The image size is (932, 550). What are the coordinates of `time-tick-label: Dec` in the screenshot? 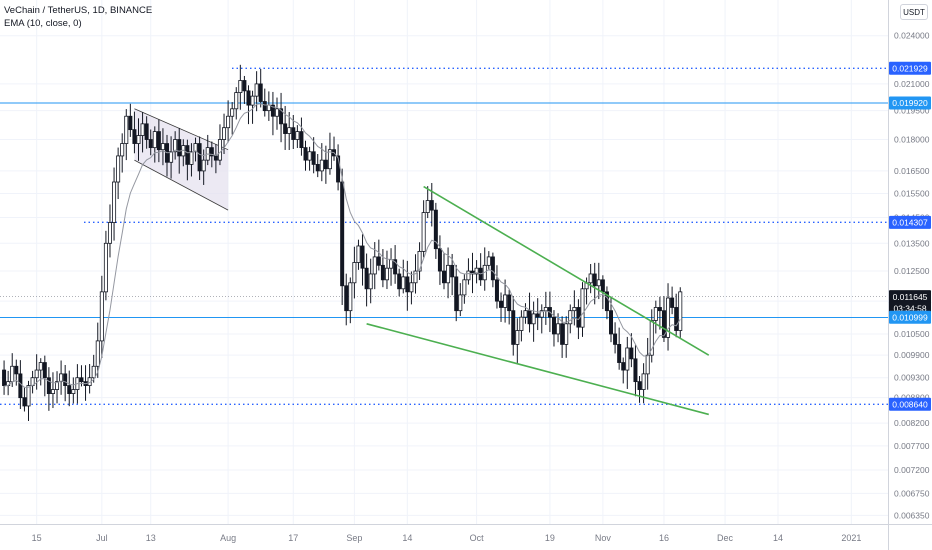 It's located at (725, 538).